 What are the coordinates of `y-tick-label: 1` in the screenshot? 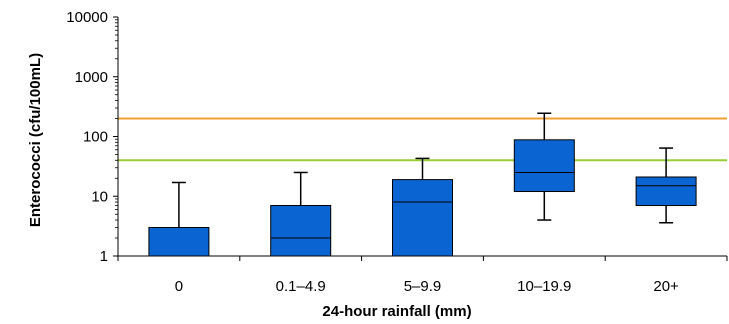 It's located at (104, 256).